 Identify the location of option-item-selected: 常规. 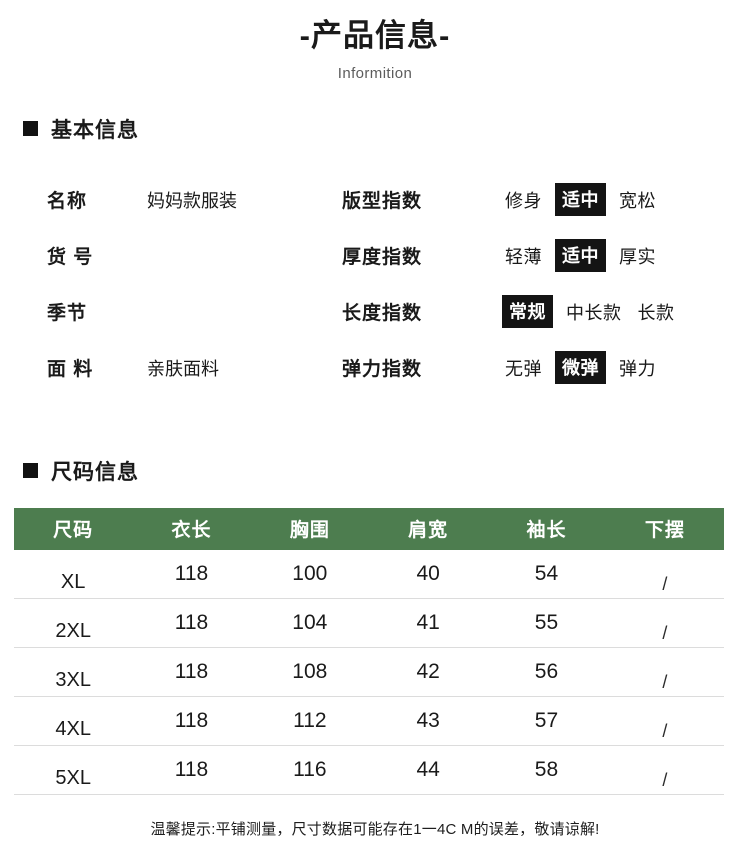
(527, 312).